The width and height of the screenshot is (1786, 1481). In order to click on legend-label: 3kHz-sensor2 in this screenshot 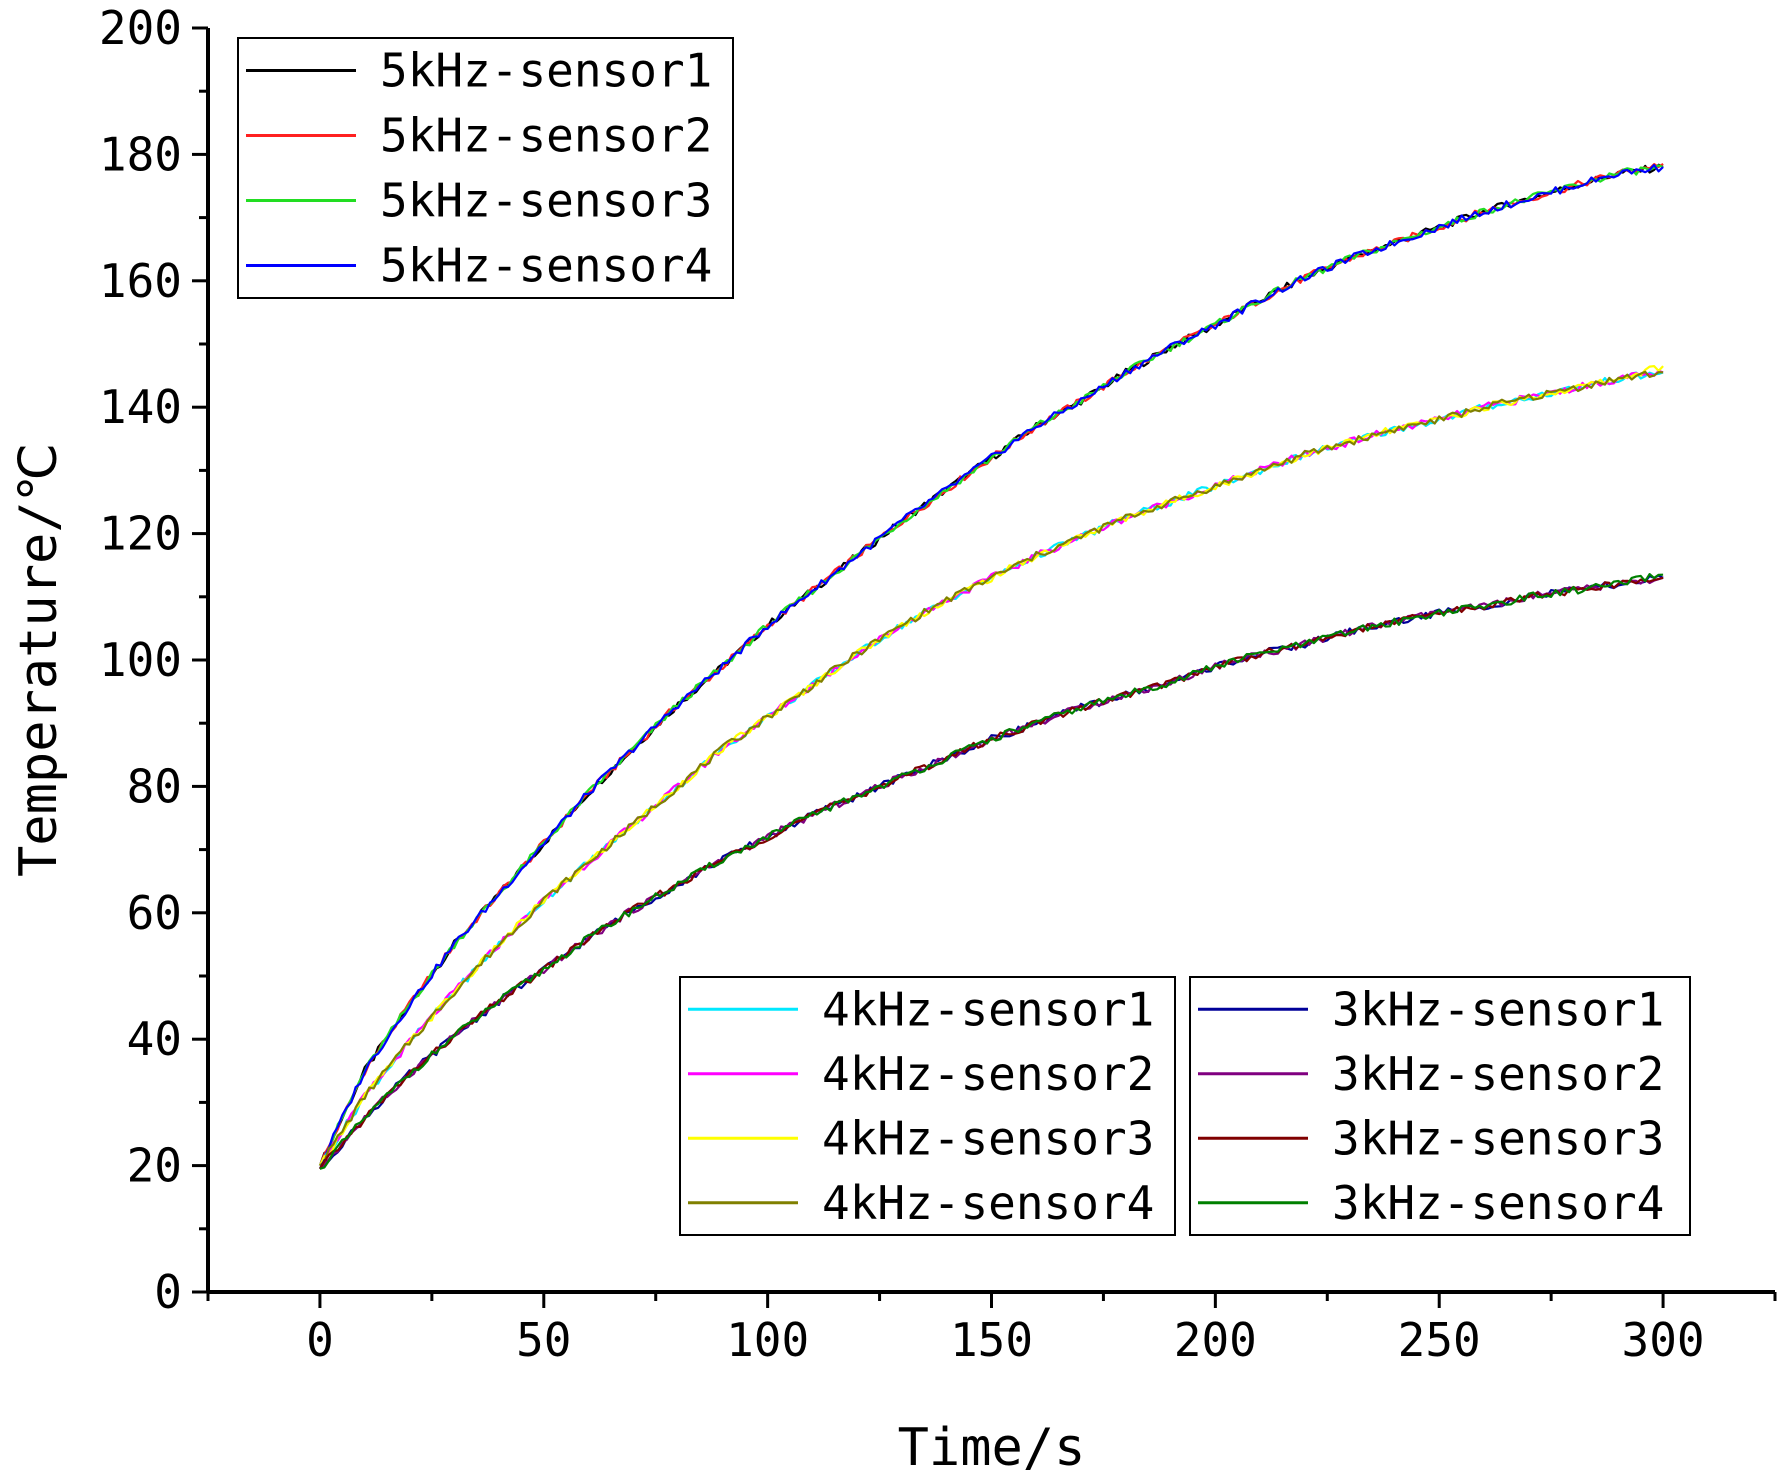, I will do `click(1498, 1074)`.